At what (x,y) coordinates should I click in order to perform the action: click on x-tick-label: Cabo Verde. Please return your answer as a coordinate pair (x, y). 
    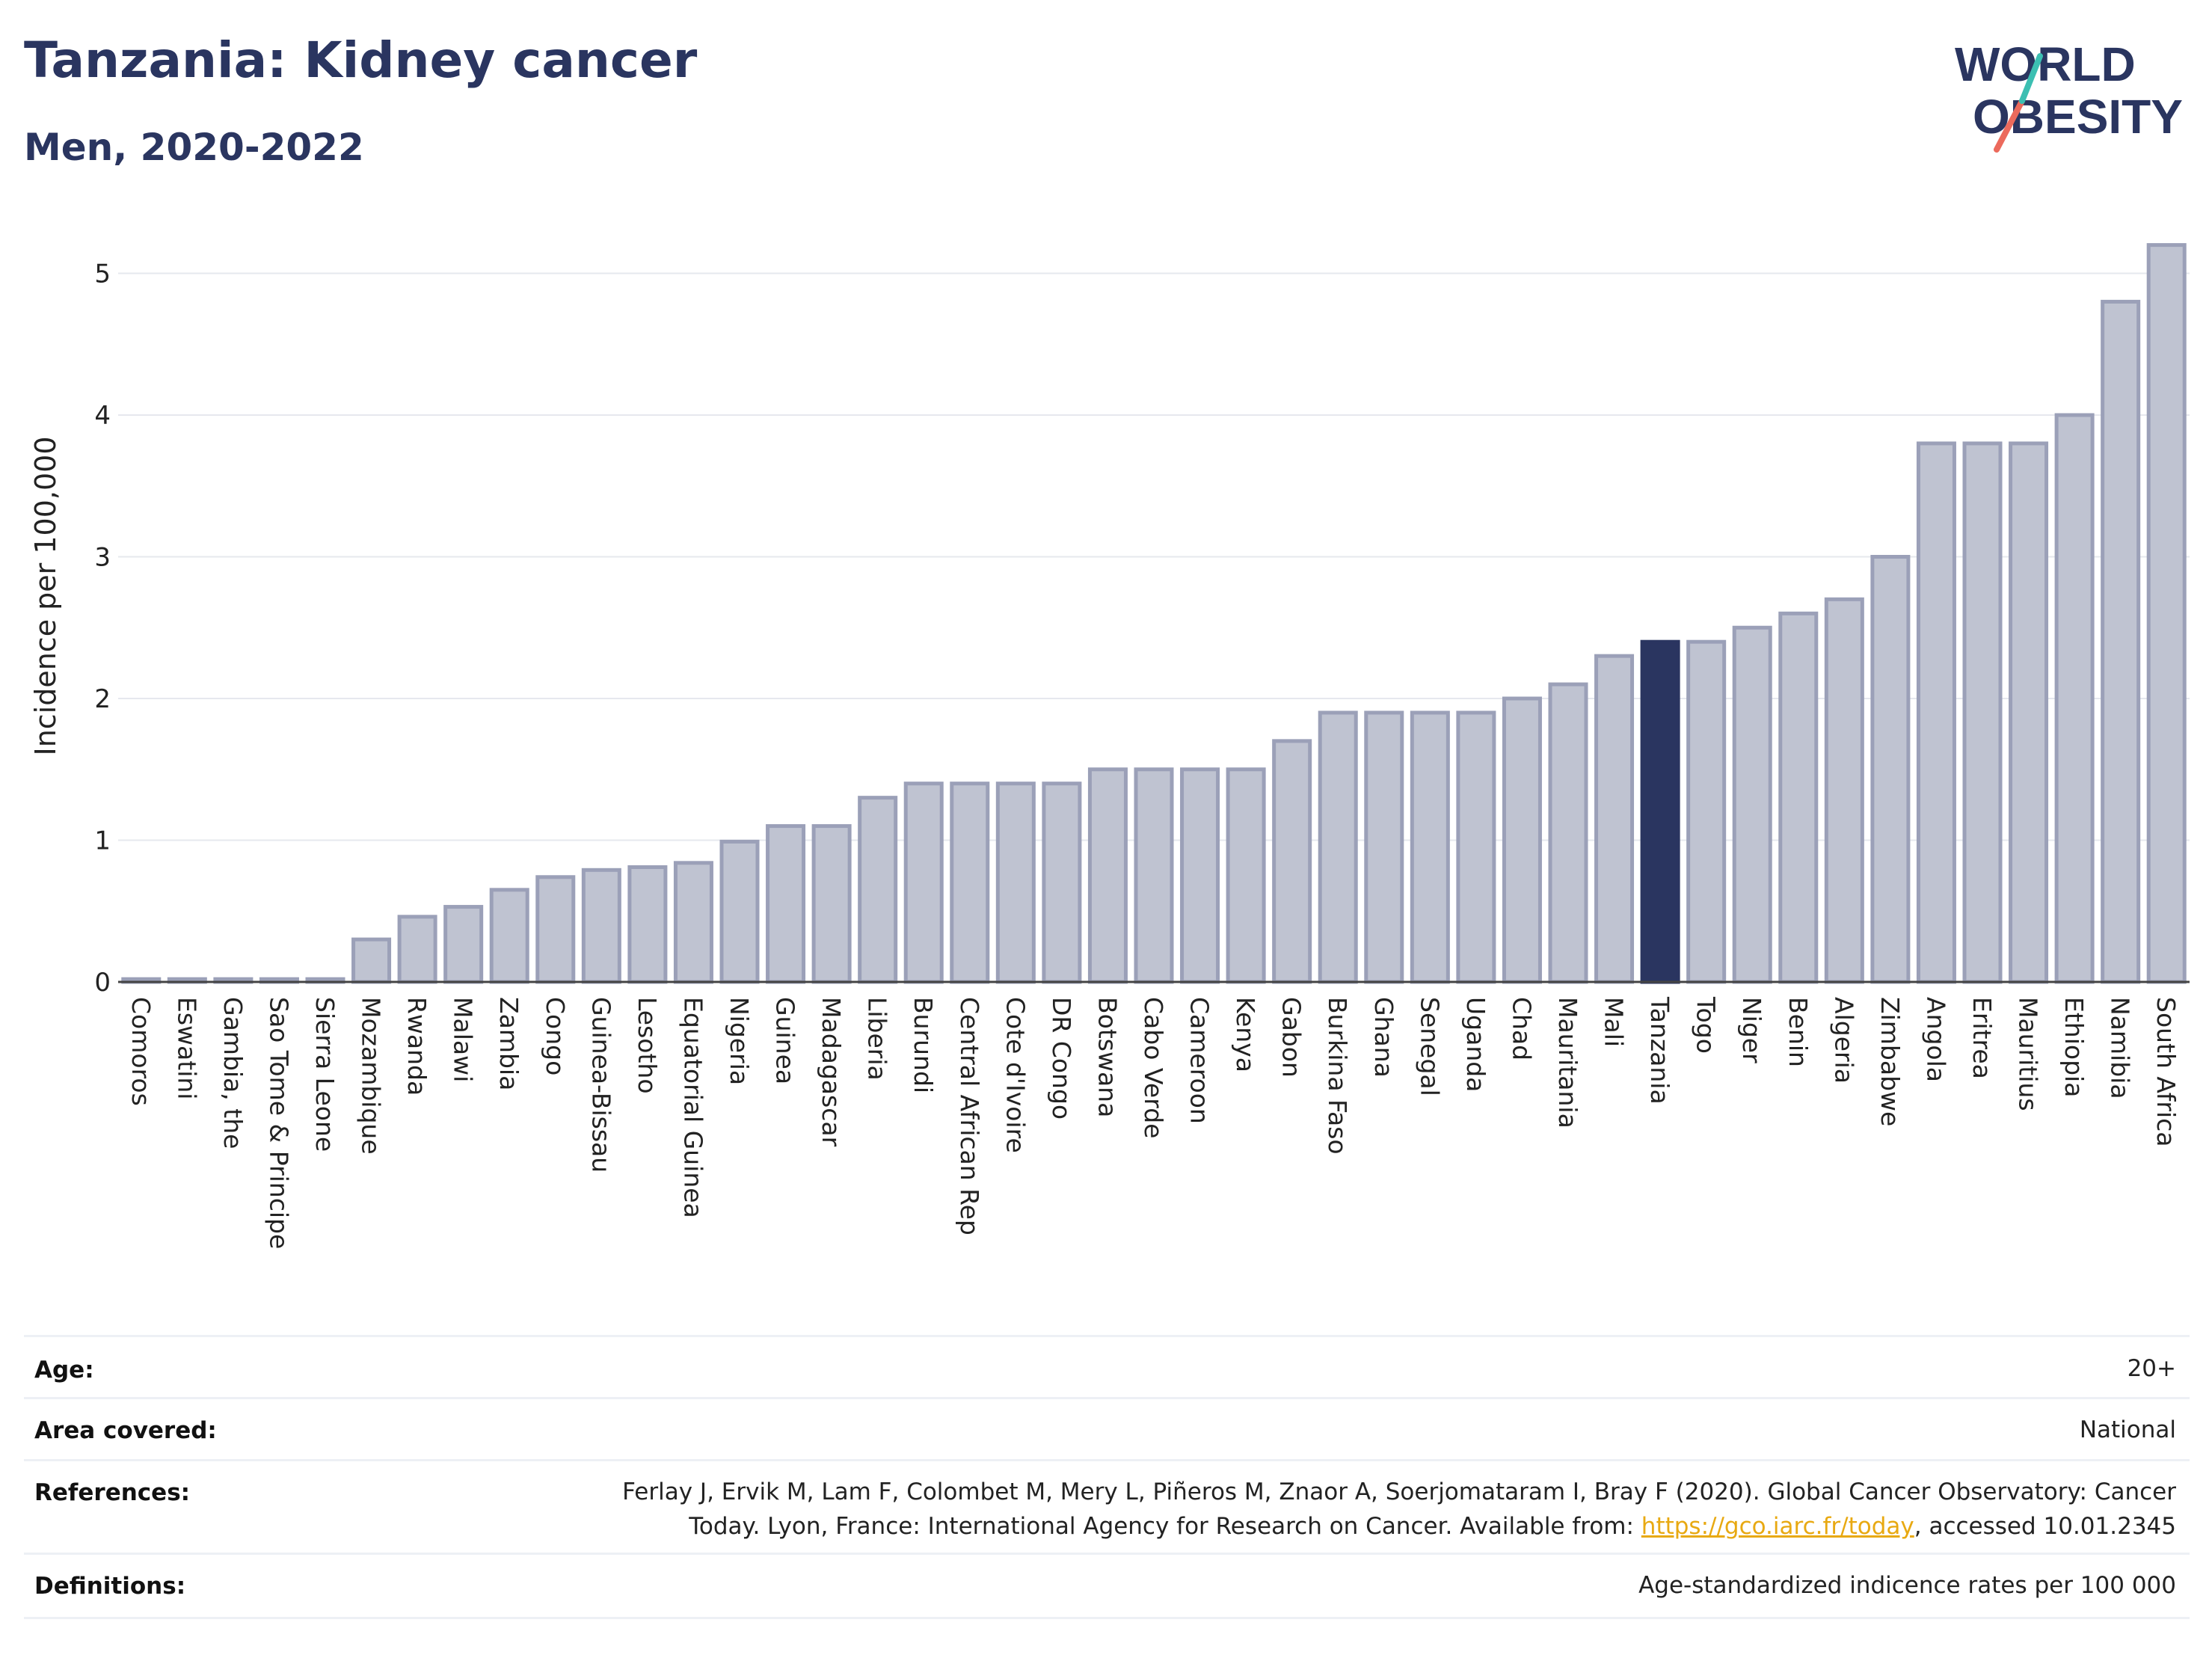
    Looking at the image, I should click on (1153, 1067).